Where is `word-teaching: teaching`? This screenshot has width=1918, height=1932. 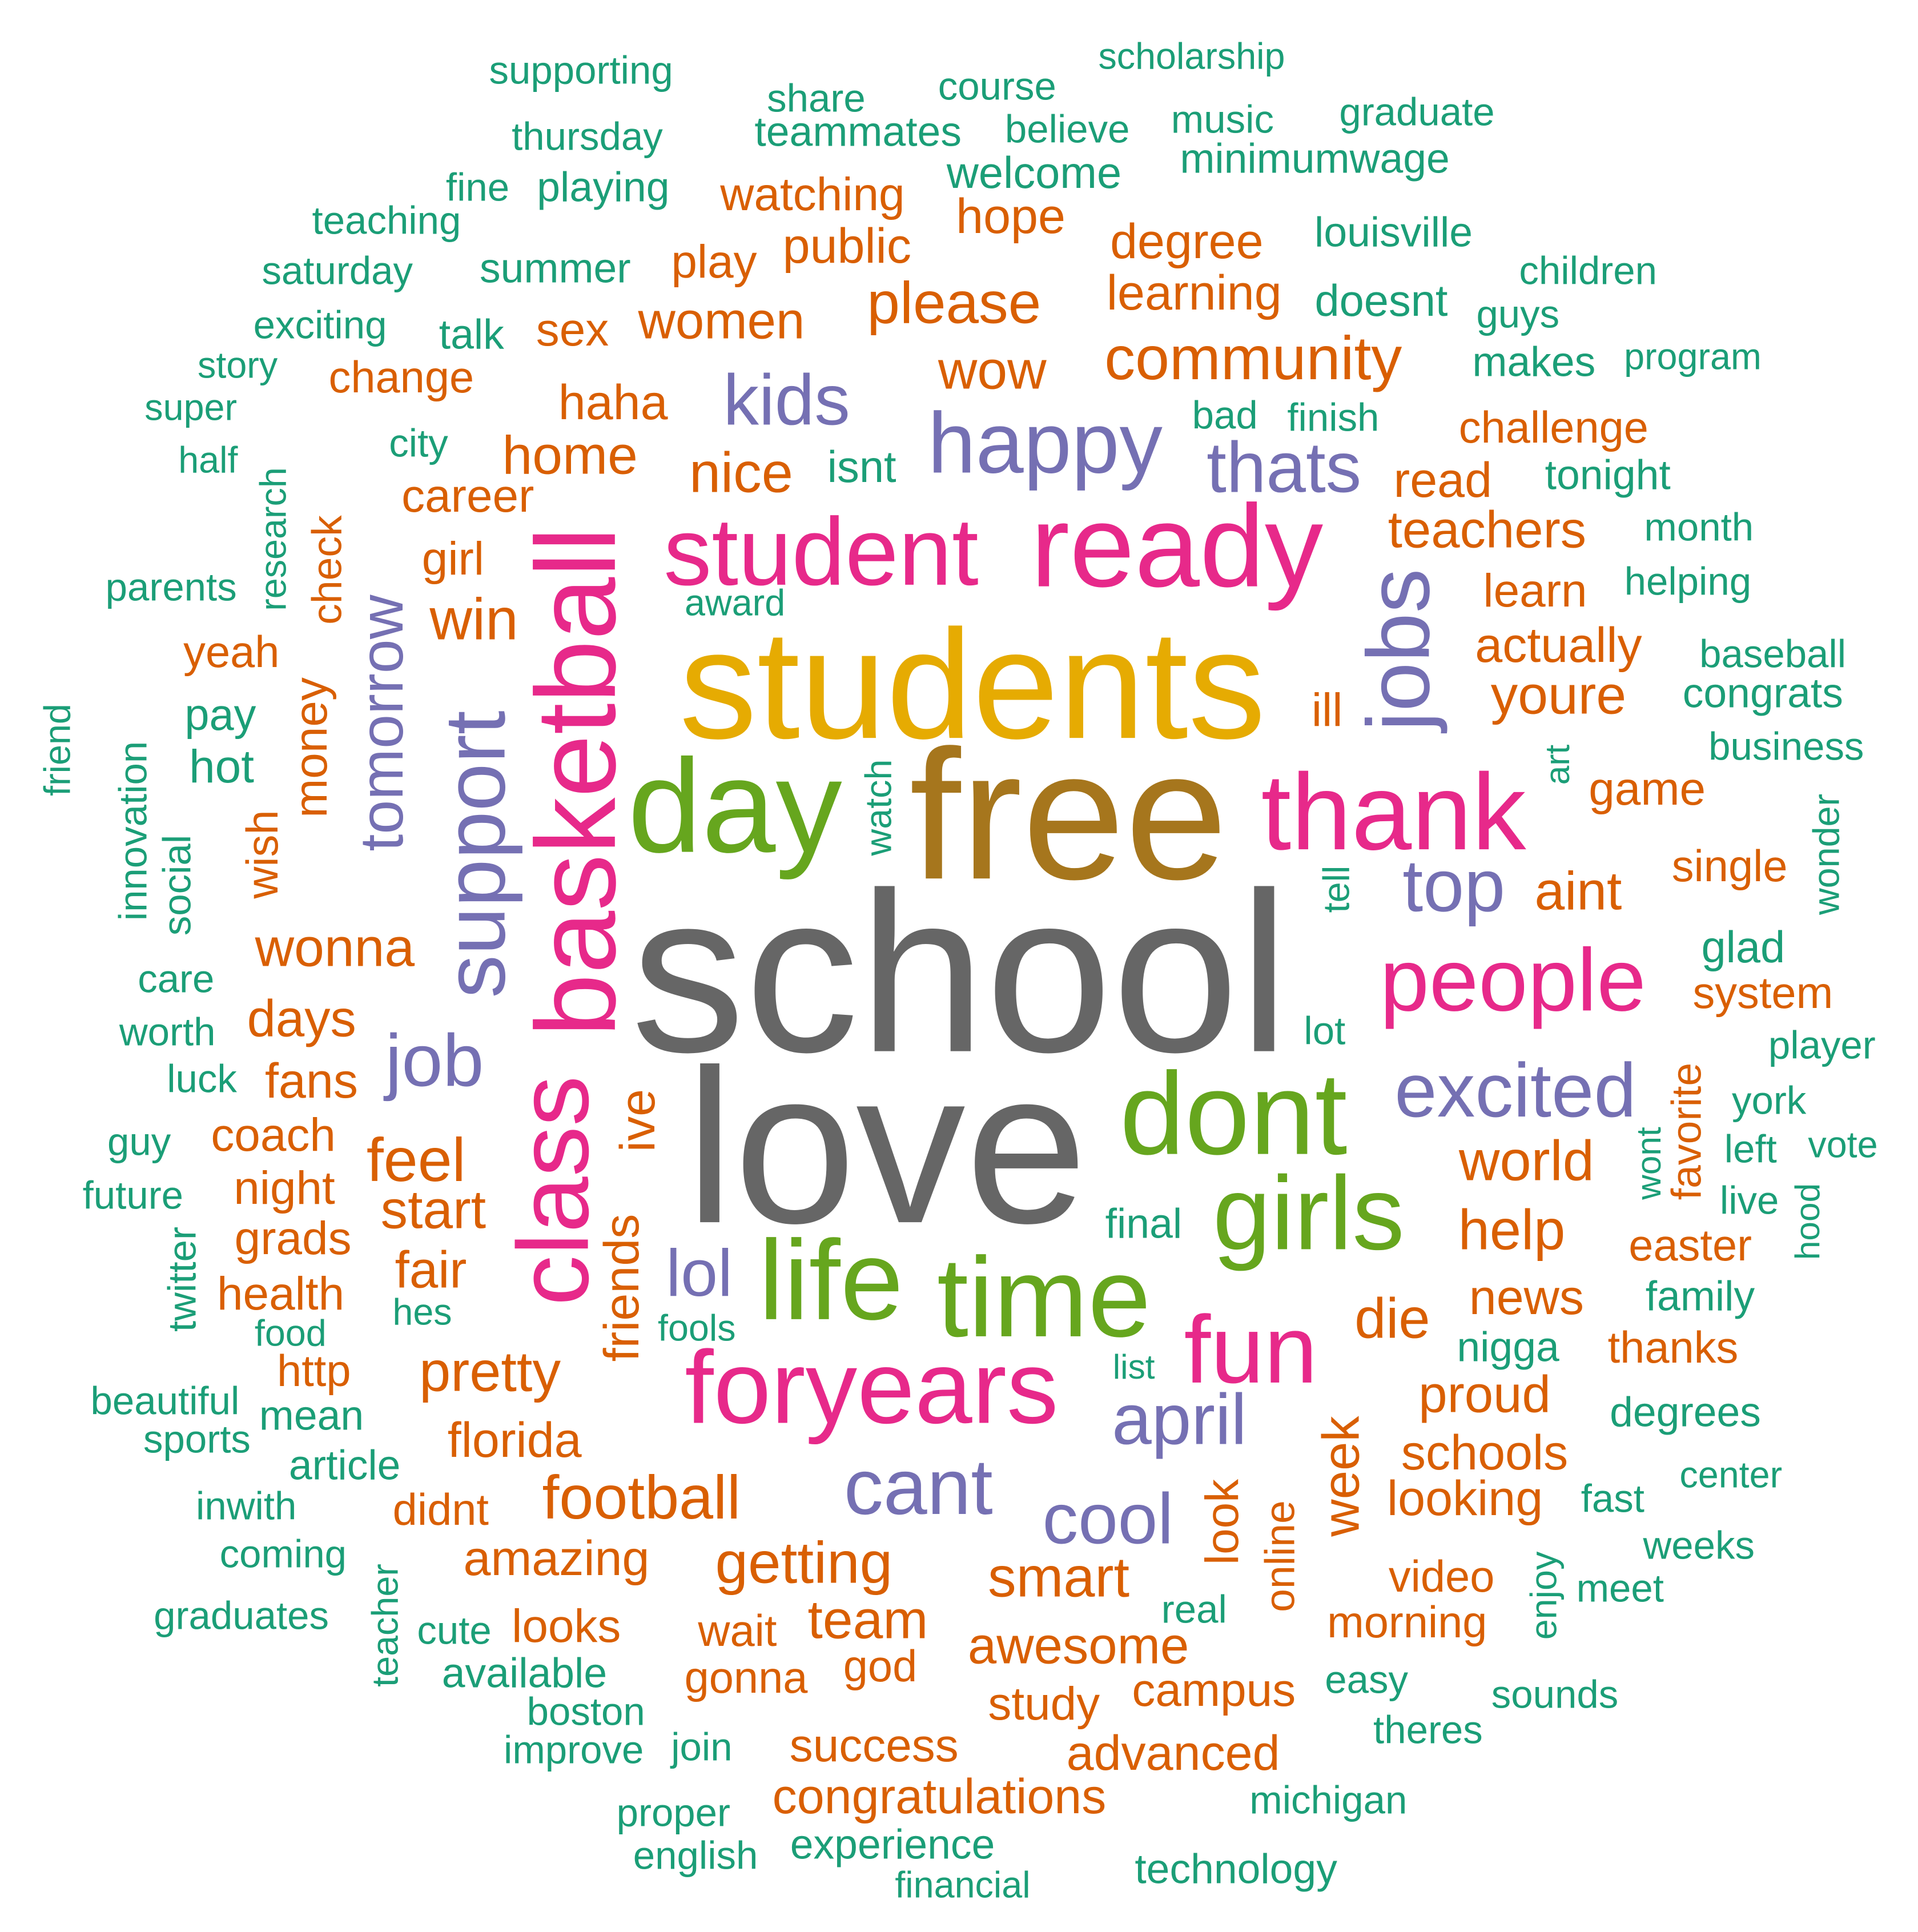
word-teaching: teaching is located at coordinates (386, 220).